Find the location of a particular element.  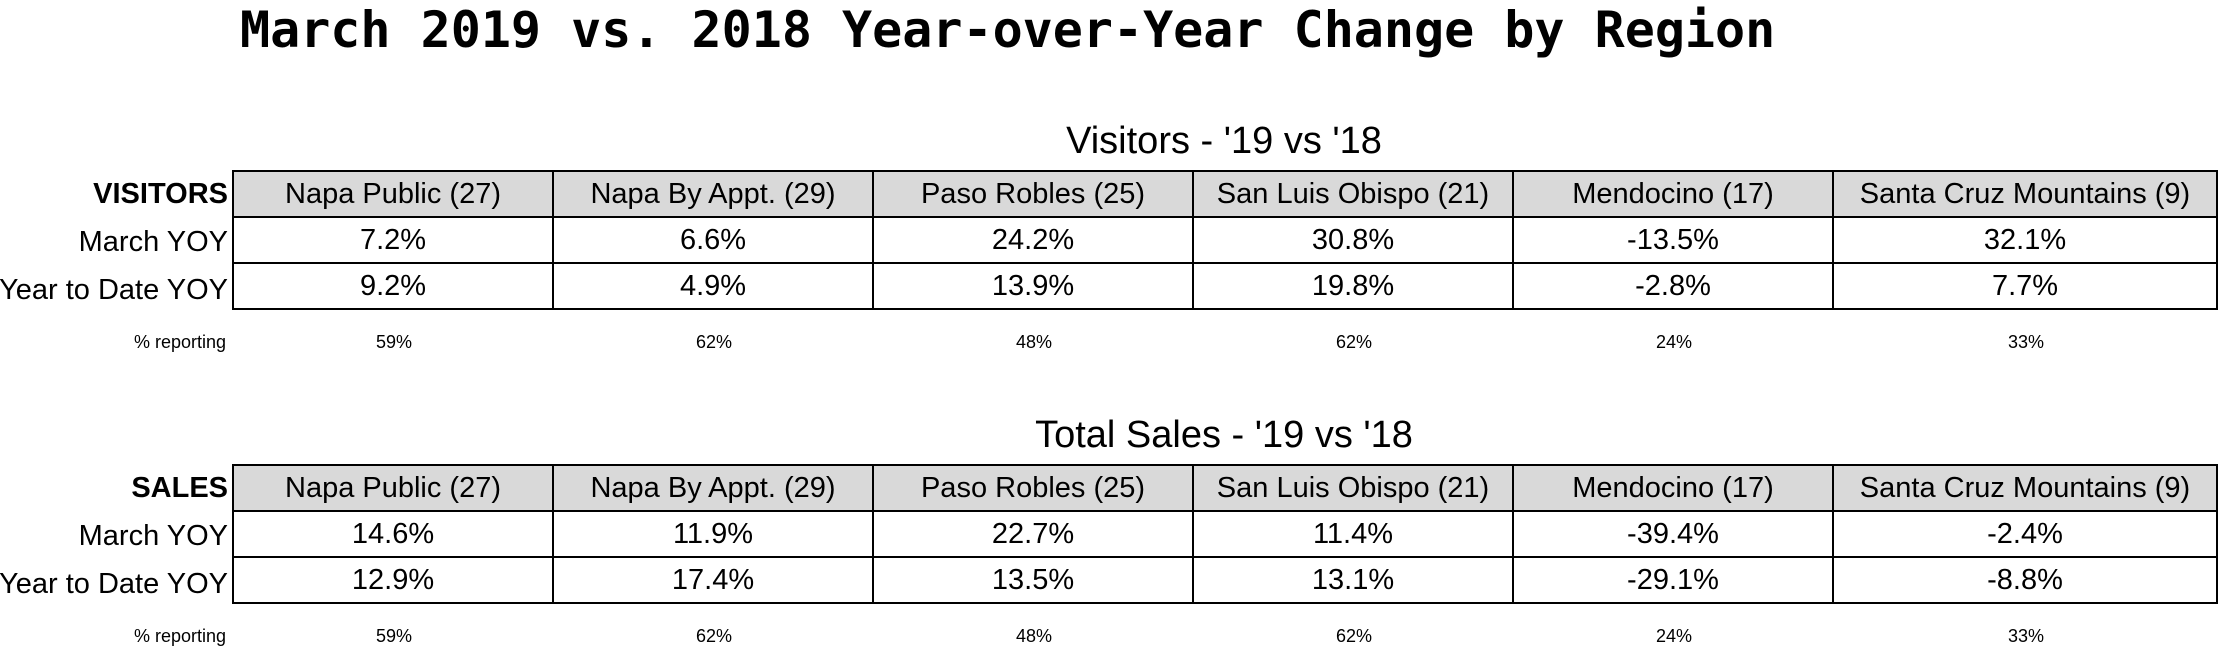

table-cell: 12.9% is located at coordinates (393, 580).